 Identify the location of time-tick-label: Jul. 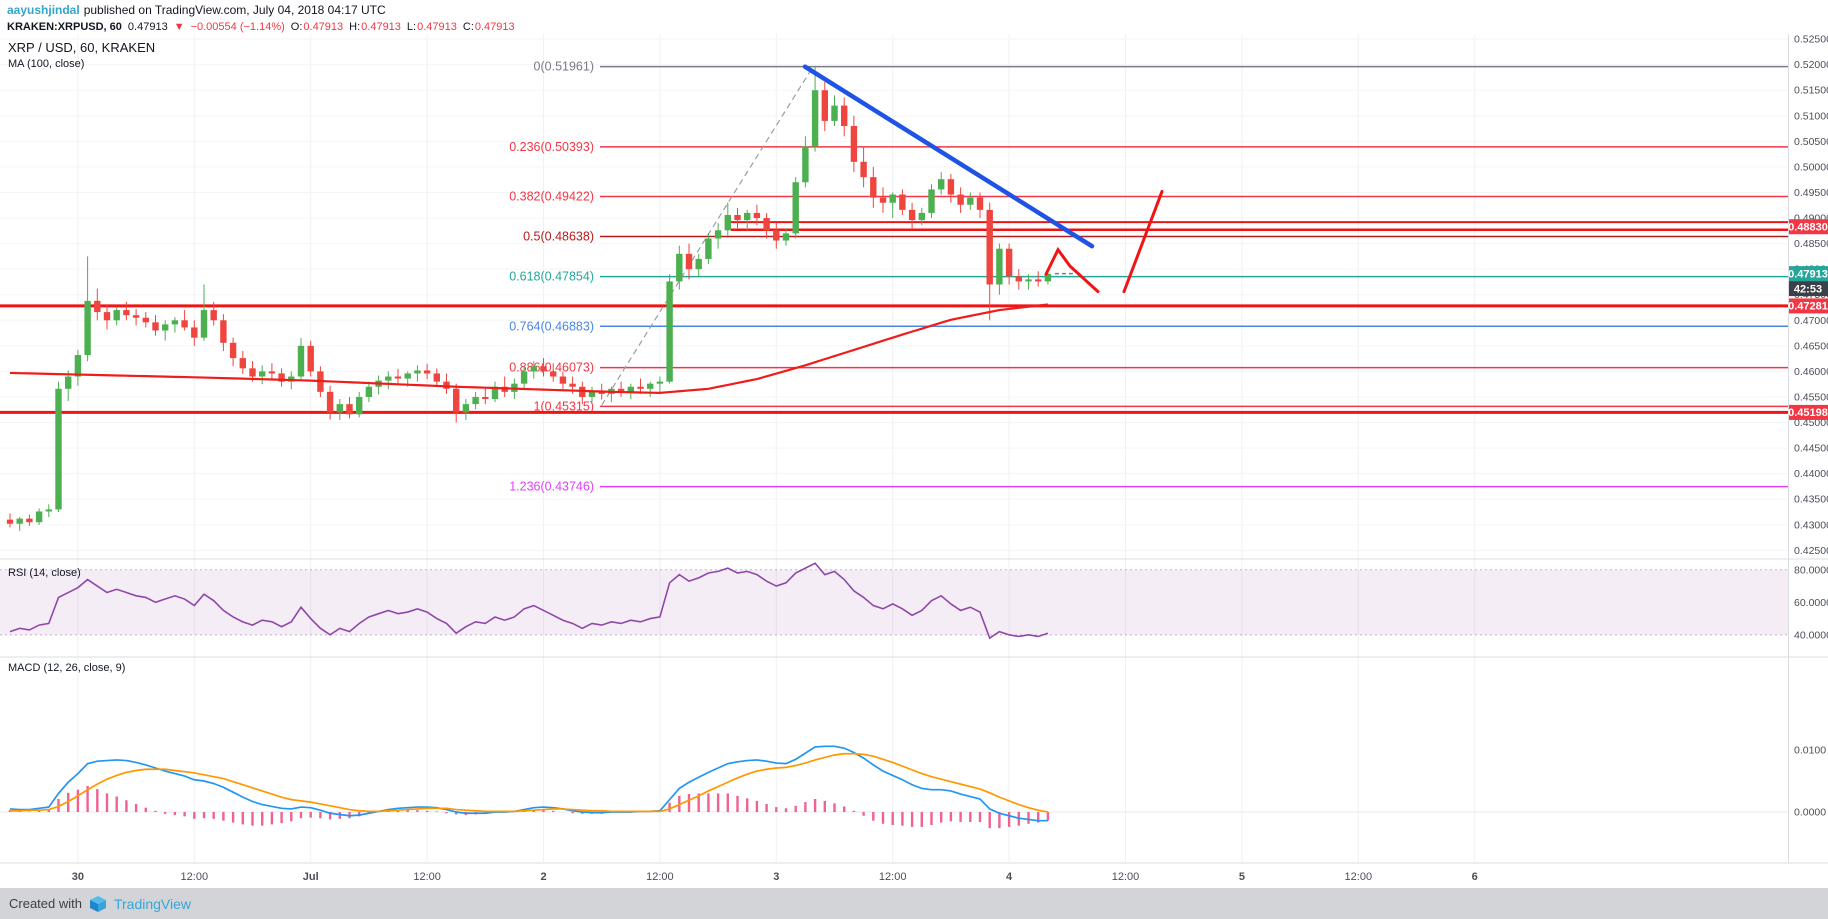
(311, 877).